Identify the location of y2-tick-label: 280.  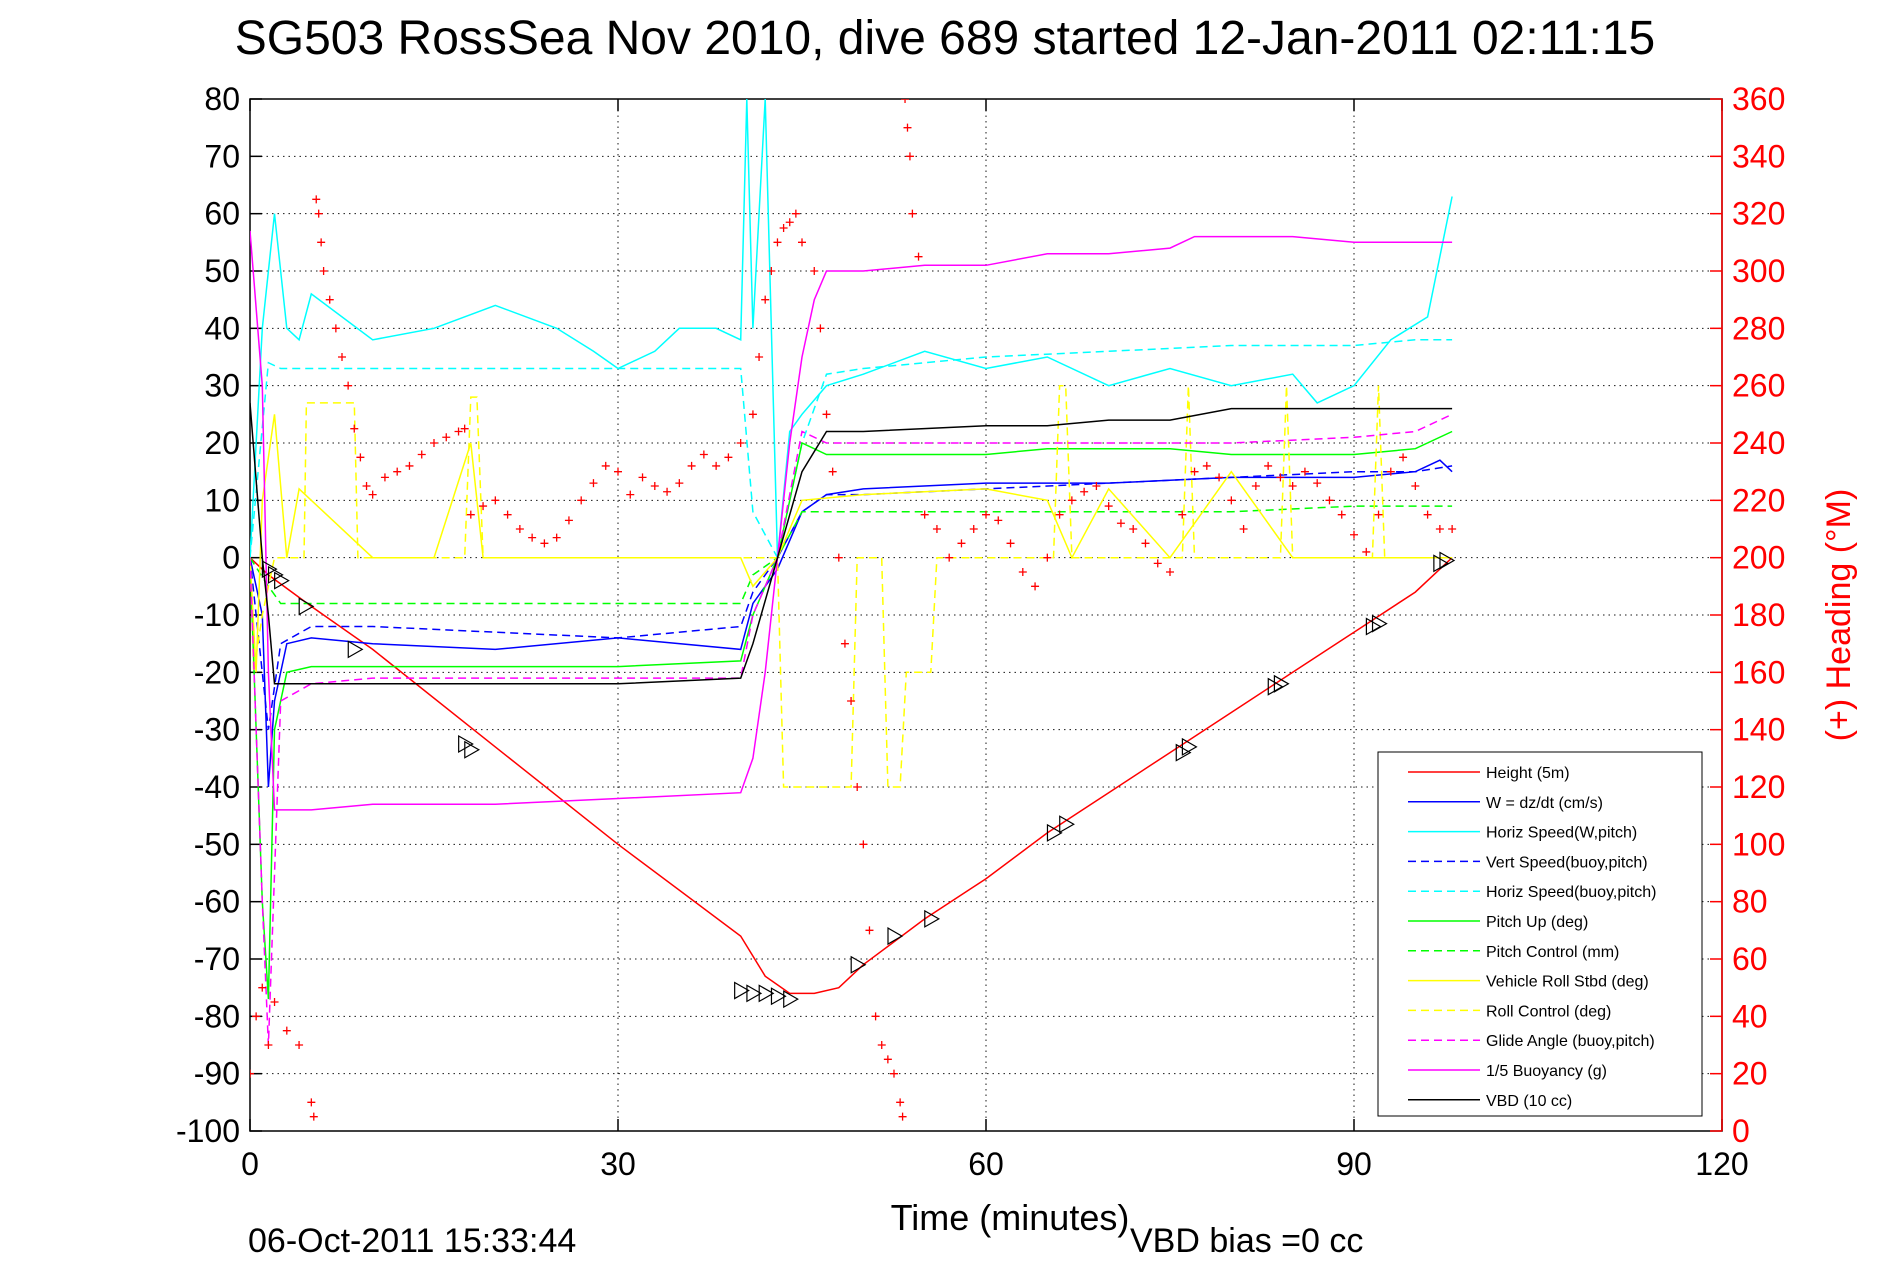
(1758, 328).